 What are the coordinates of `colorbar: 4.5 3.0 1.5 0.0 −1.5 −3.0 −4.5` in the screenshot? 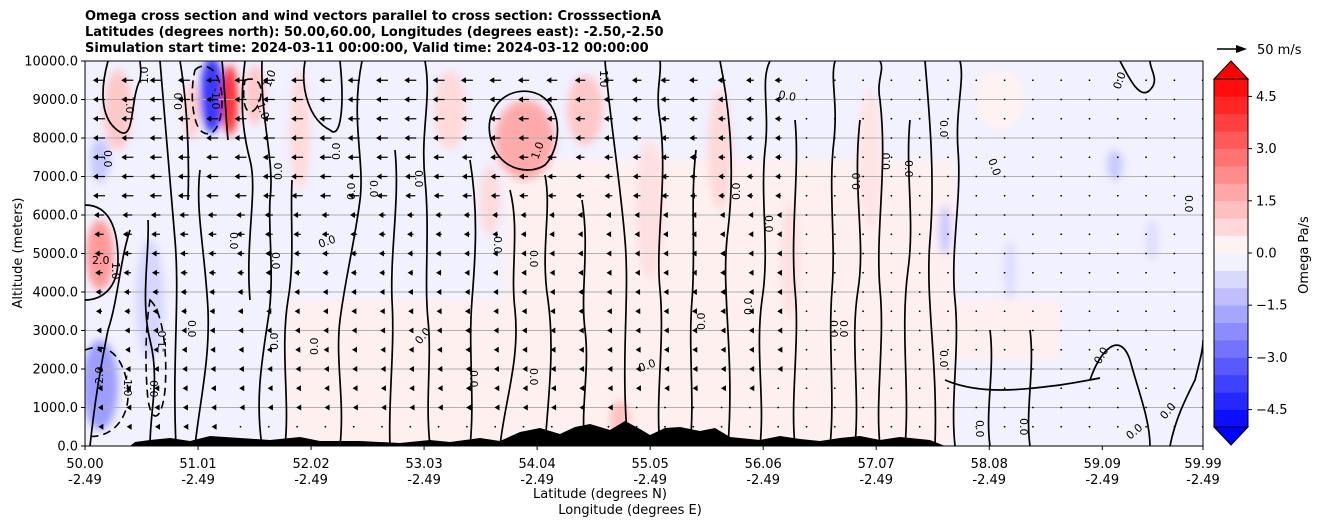 It's located at (1250, 253).